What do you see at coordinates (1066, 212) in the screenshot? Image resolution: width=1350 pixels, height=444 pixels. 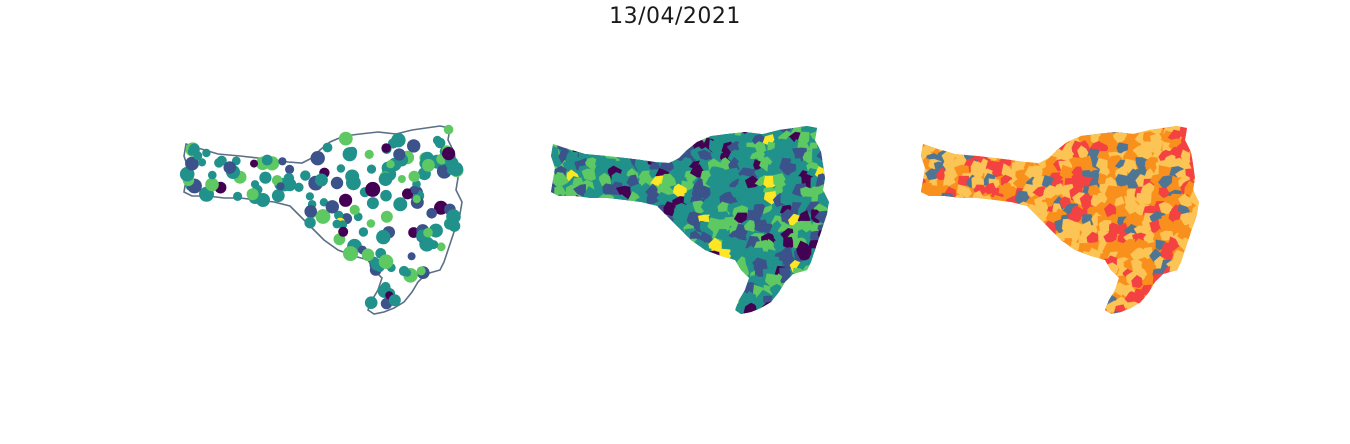 I see `risk-class-map-panel` at bounding box center [1066, 212].